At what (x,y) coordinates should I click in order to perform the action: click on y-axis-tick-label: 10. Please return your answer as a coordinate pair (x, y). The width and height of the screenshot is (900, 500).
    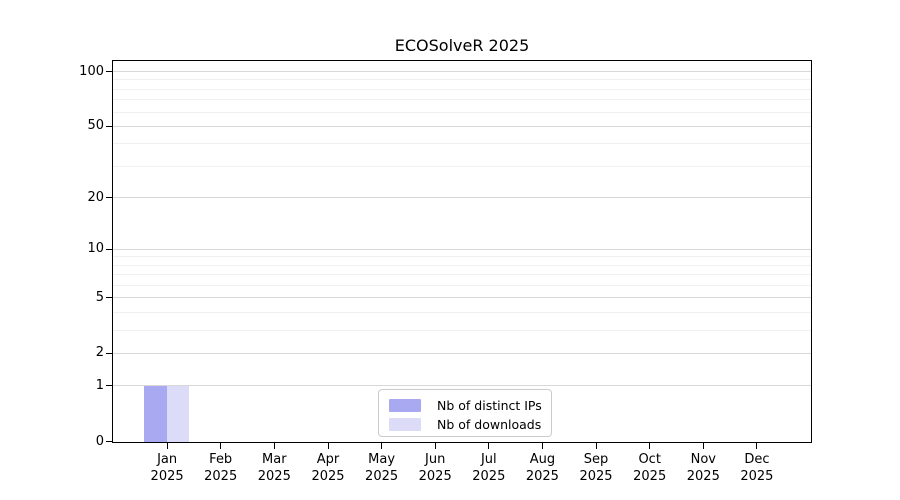
    Looking at the image, I should click on (95, 249).